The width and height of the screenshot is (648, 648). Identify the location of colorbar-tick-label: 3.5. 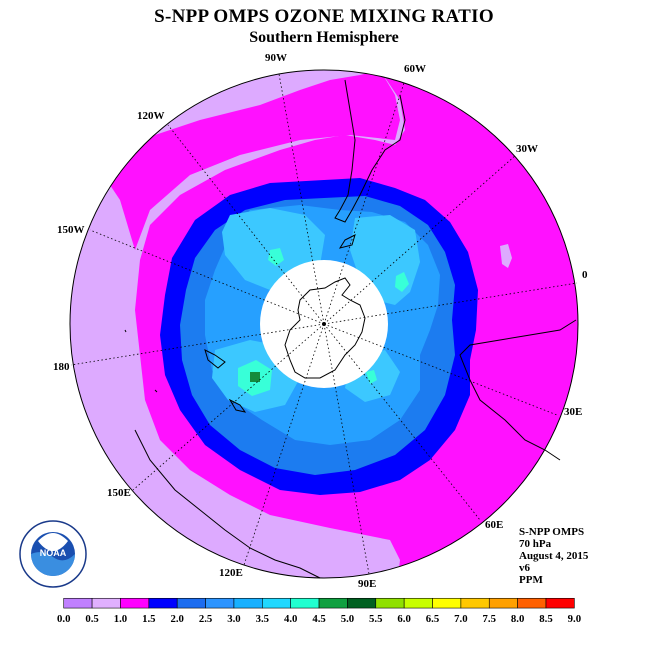
(262, 619).